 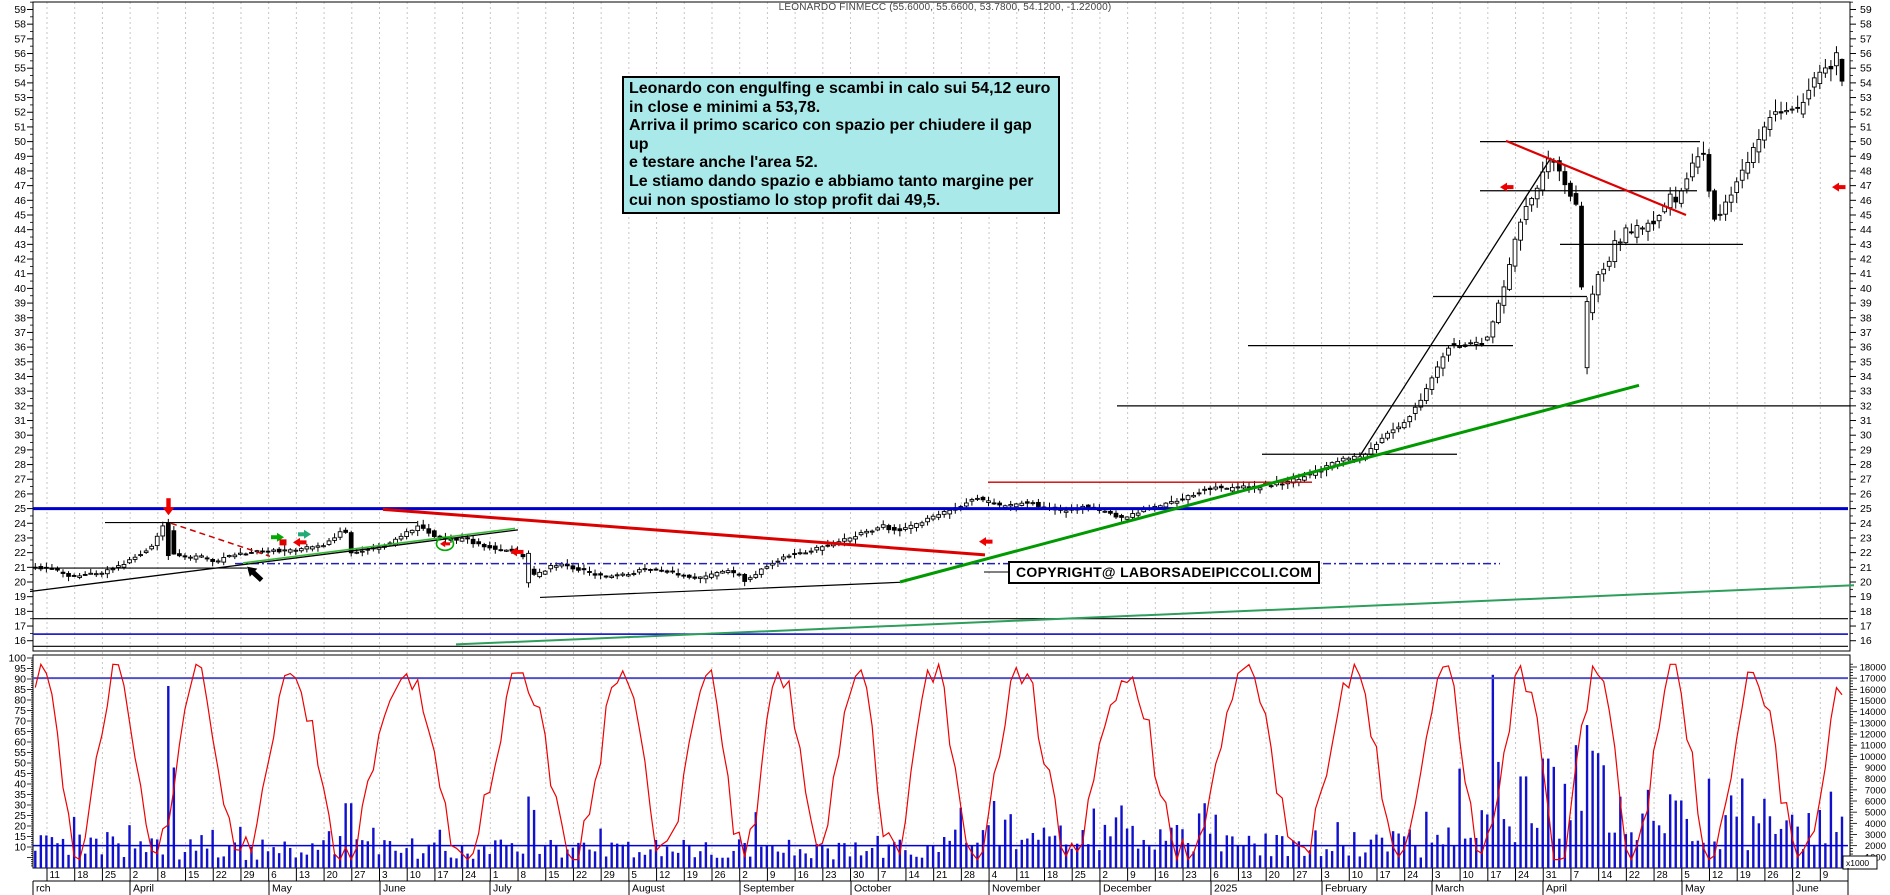 I want to click on week-date-label: 31, so click(x=1552, y=875).